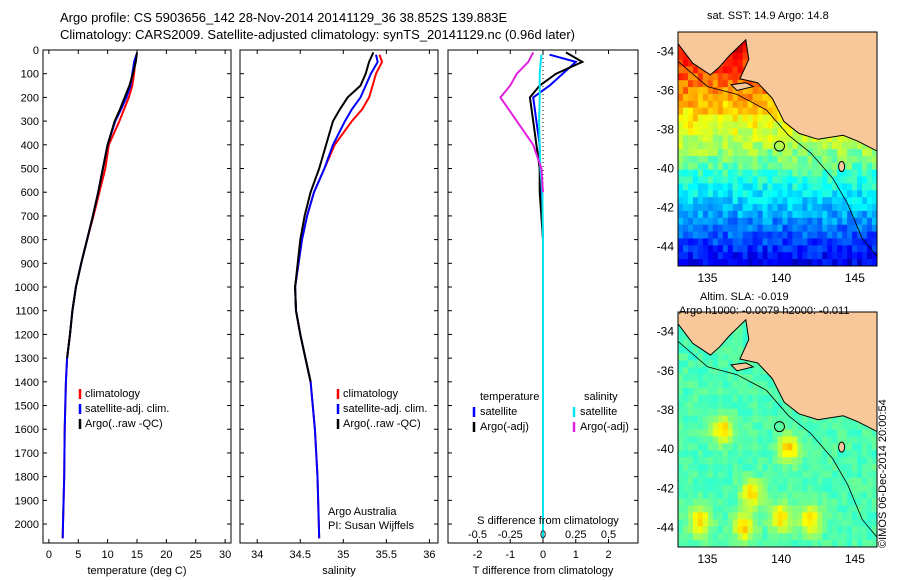 The height and width of the screenshot is (580, 900). Describe the element at coordinates (777, 372) in the screenshot. I see `land-mass` at that location.